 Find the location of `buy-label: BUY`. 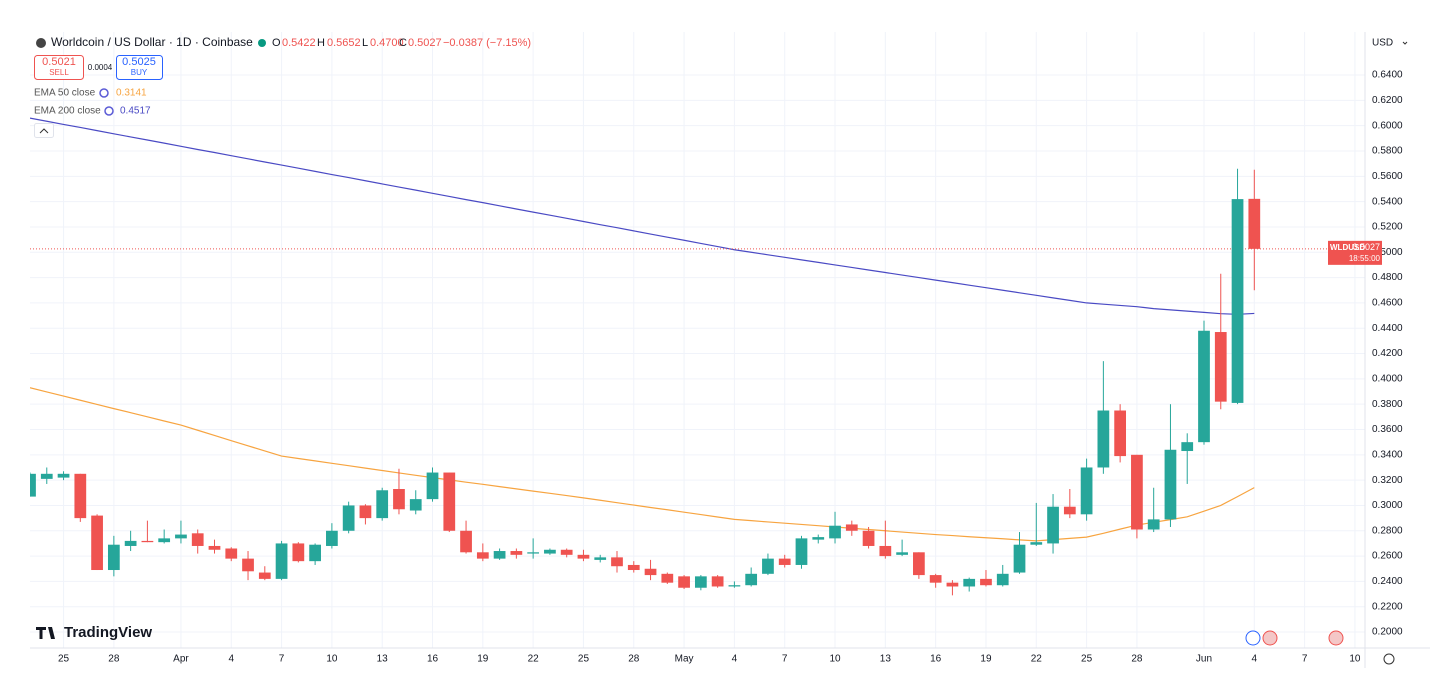

buy-label: BUY is located at coordinates (139, 72).